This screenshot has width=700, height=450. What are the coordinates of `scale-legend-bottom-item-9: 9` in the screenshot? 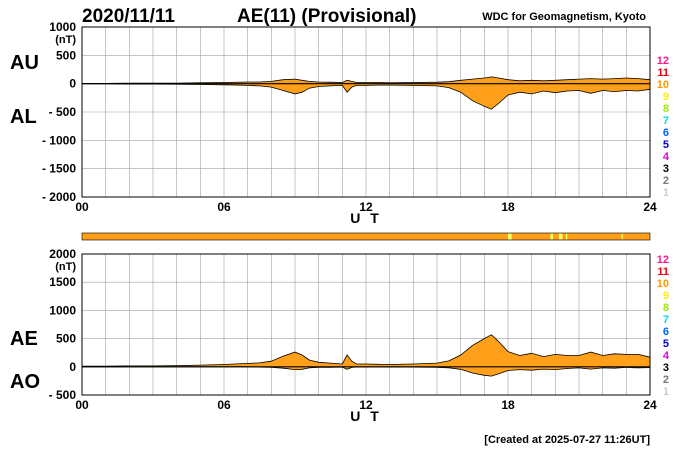 It's located at (666, 296).